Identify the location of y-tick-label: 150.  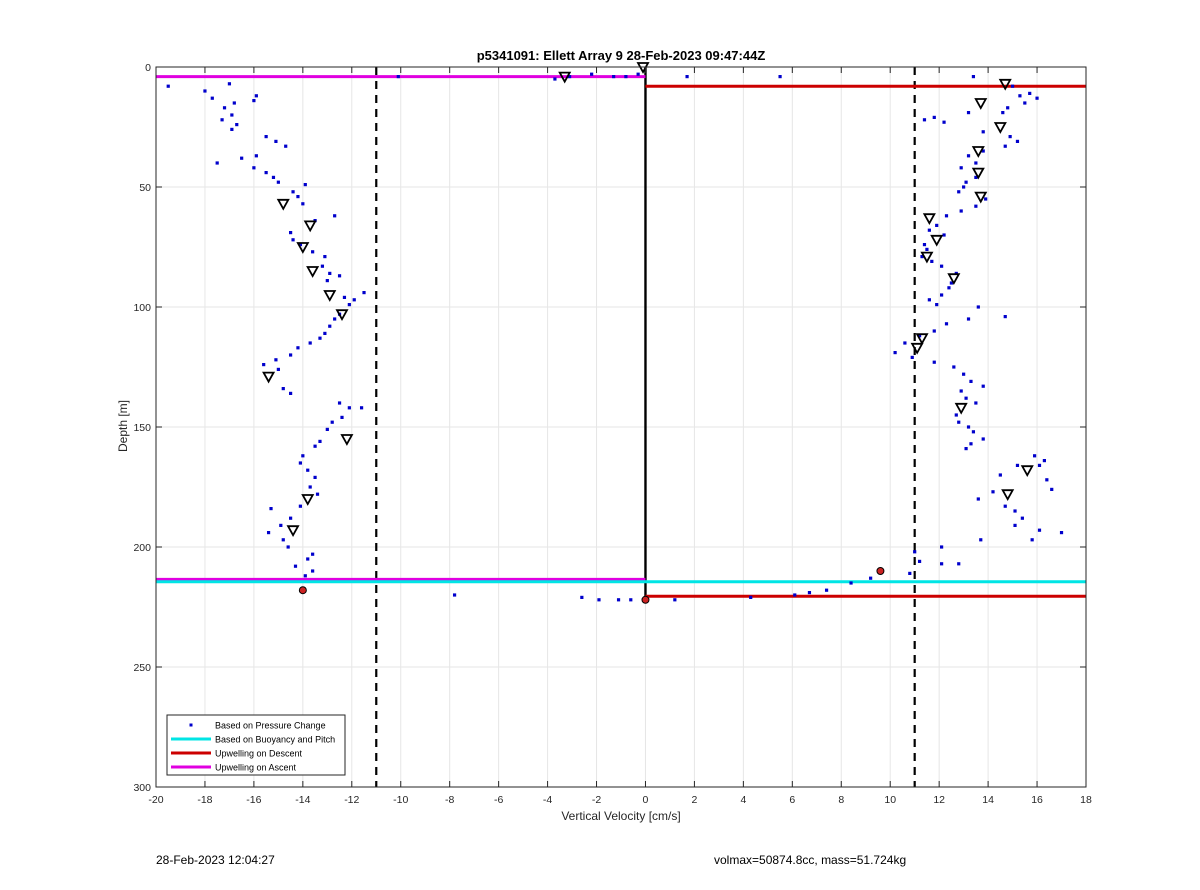
(142, 428).